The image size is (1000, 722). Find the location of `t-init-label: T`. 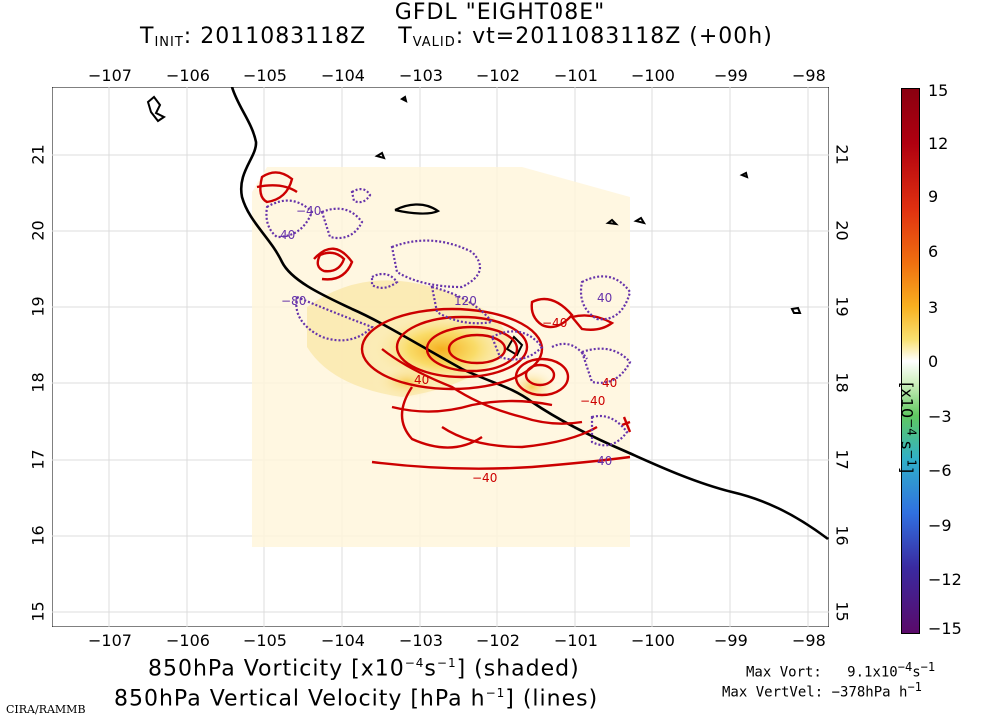

t-init-label: T is located at coordinates (147, 36).